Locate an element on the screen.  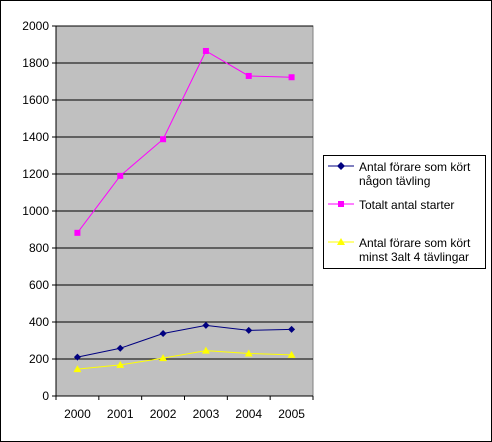
y-tick-label: 200 is located at coordinates (39, 359).